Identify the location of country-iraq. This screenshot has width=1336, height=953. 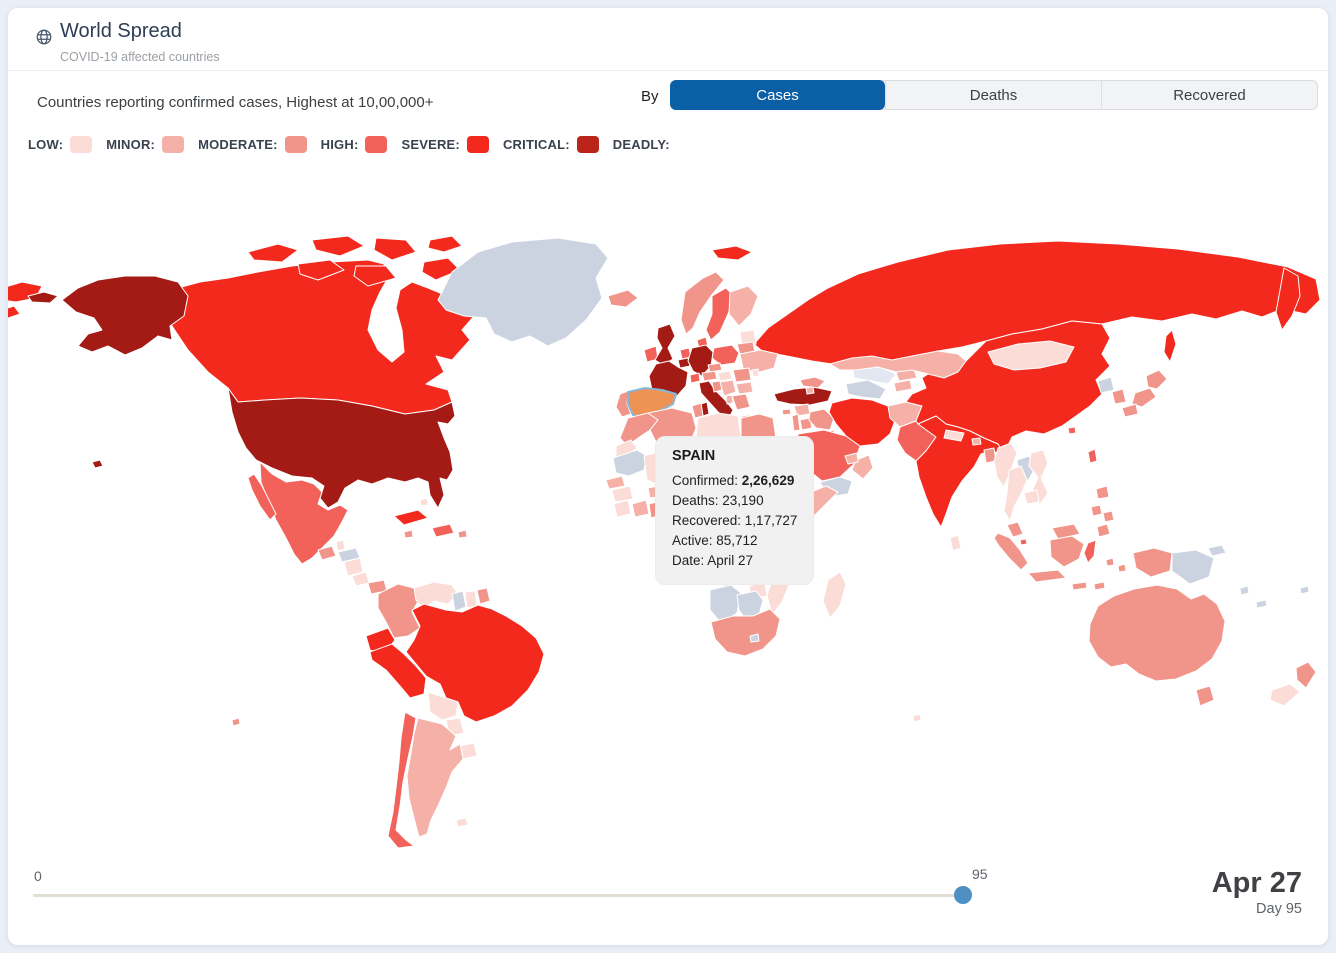
(821, 419).